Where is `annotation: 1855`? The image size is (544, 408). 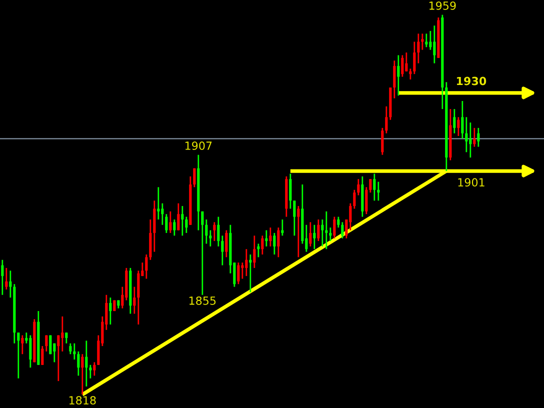
annotation: 1855 is located at coordinates (202, 300).